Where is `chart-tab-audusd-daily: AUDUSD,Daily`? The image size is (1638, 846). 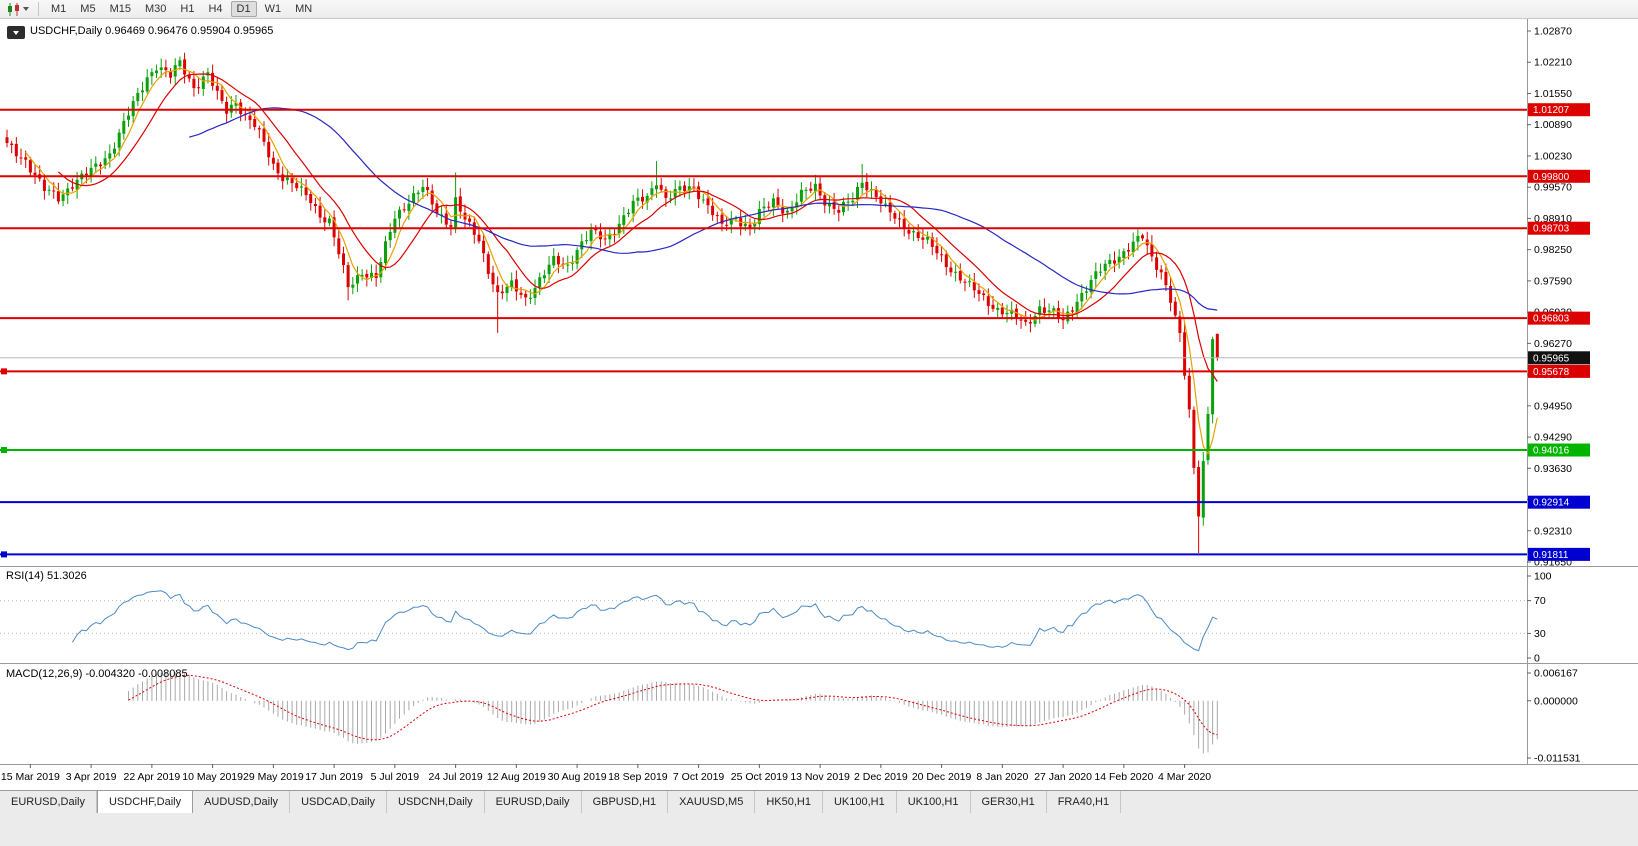
chart-tab-audusd-daily: AUDUSD,Daily is located at coordinates (242, 802).